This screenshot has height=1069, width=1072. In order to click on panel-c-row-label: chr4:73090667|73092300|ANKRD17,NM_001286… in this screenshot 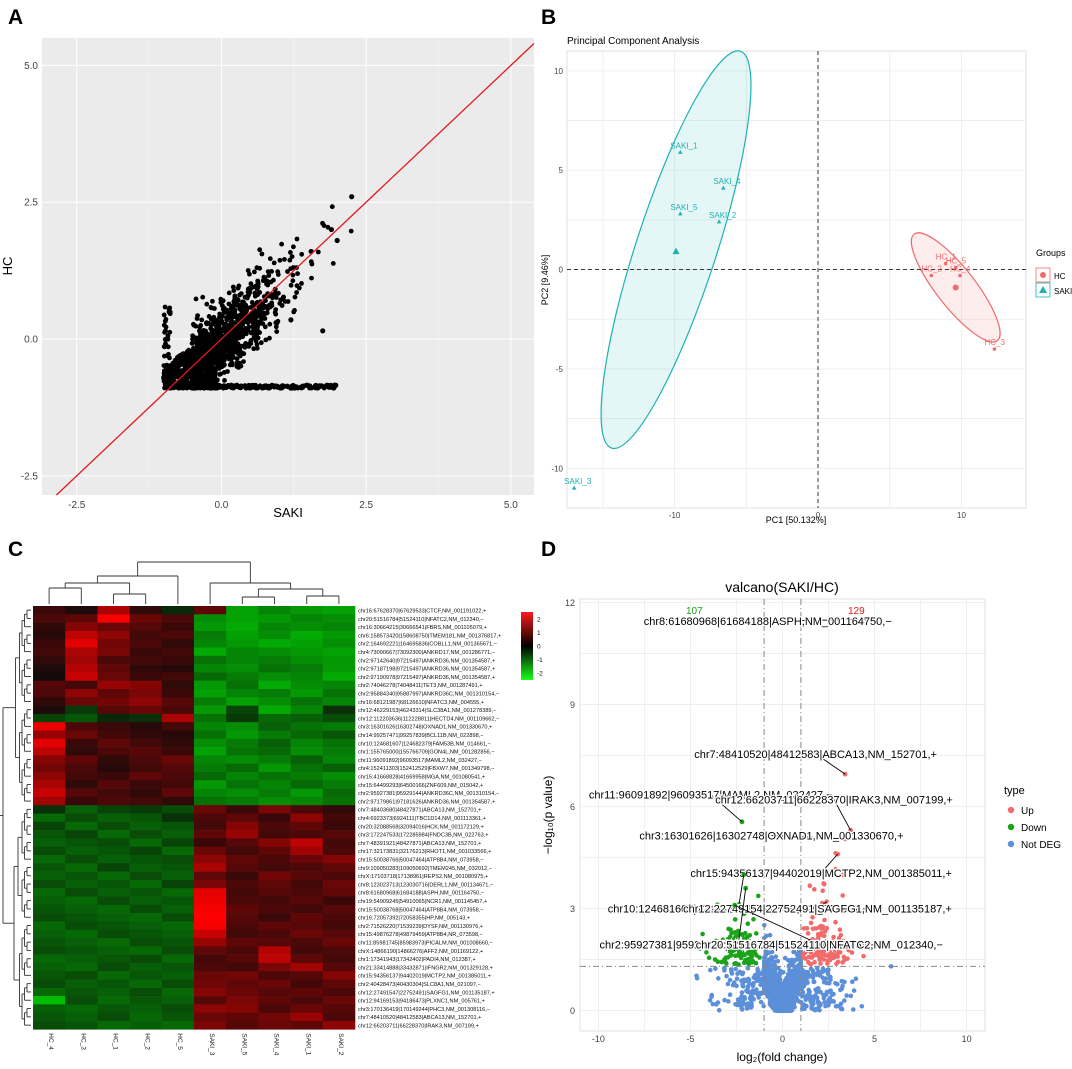, I will do `click(426, 653)`.